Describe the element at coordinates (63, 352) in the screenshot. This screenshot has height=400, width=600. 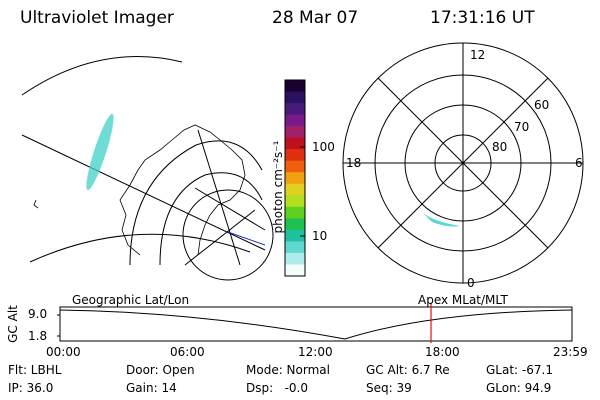
I see `timeline-x-tick-0: 00:00` at that location.